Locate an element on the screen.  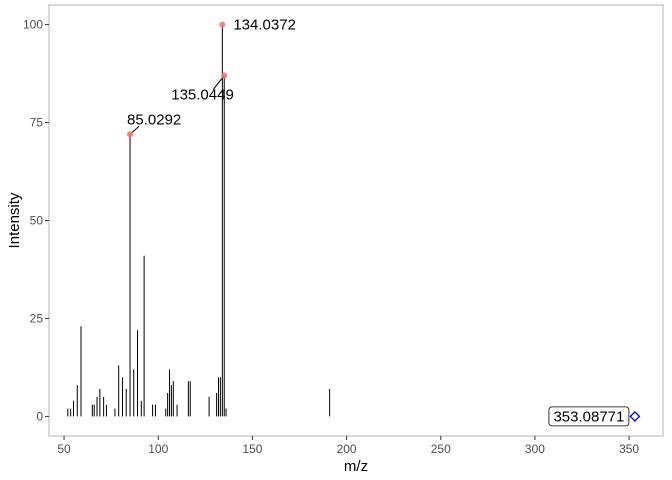
x-tick-label: 150 is located at coordinates (252, 449).